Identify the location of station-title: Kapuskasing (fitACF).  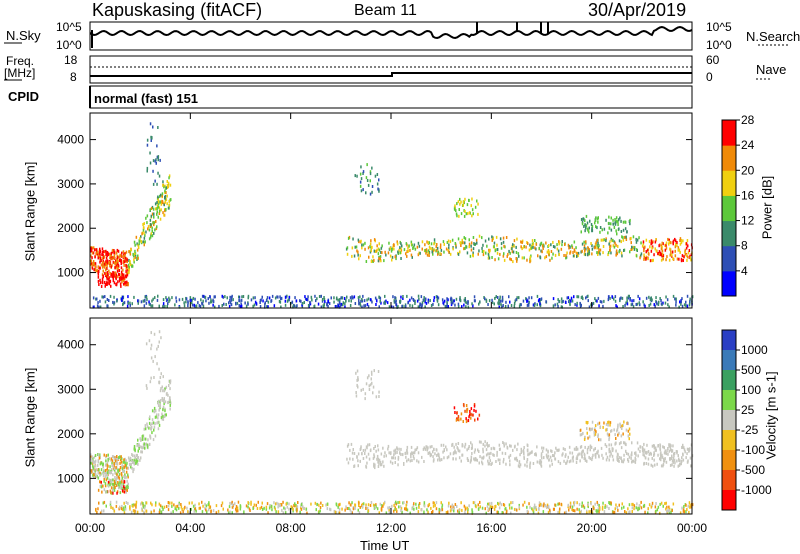
(177, 10).